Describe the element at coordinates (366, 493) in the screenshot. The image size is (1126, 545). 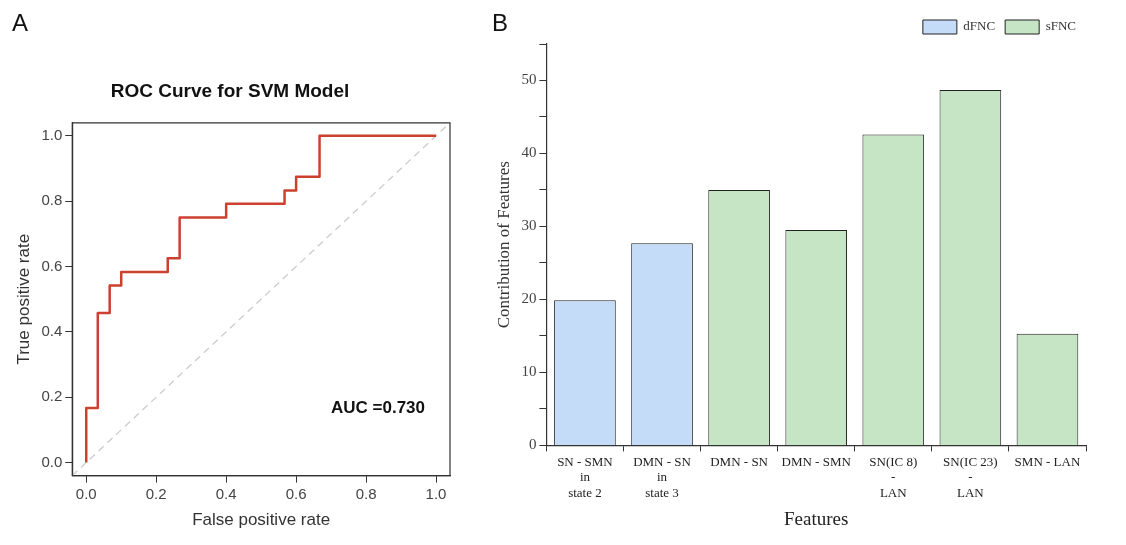
I see `x-tick-label: 0.8` at that location.